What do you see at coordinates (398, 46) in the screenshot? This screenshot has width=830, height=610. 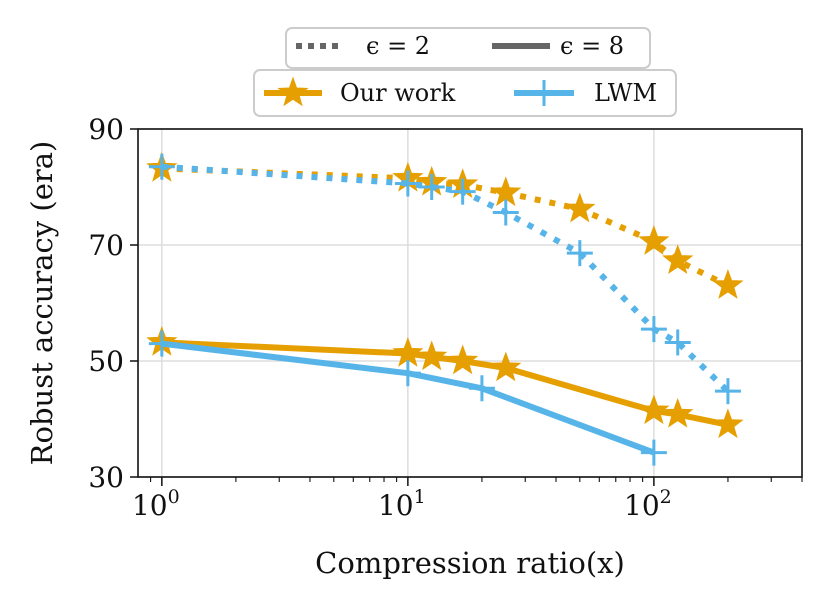 I see `legend-eps2-label: ϵ = 2` at bounding box center [398, 46].